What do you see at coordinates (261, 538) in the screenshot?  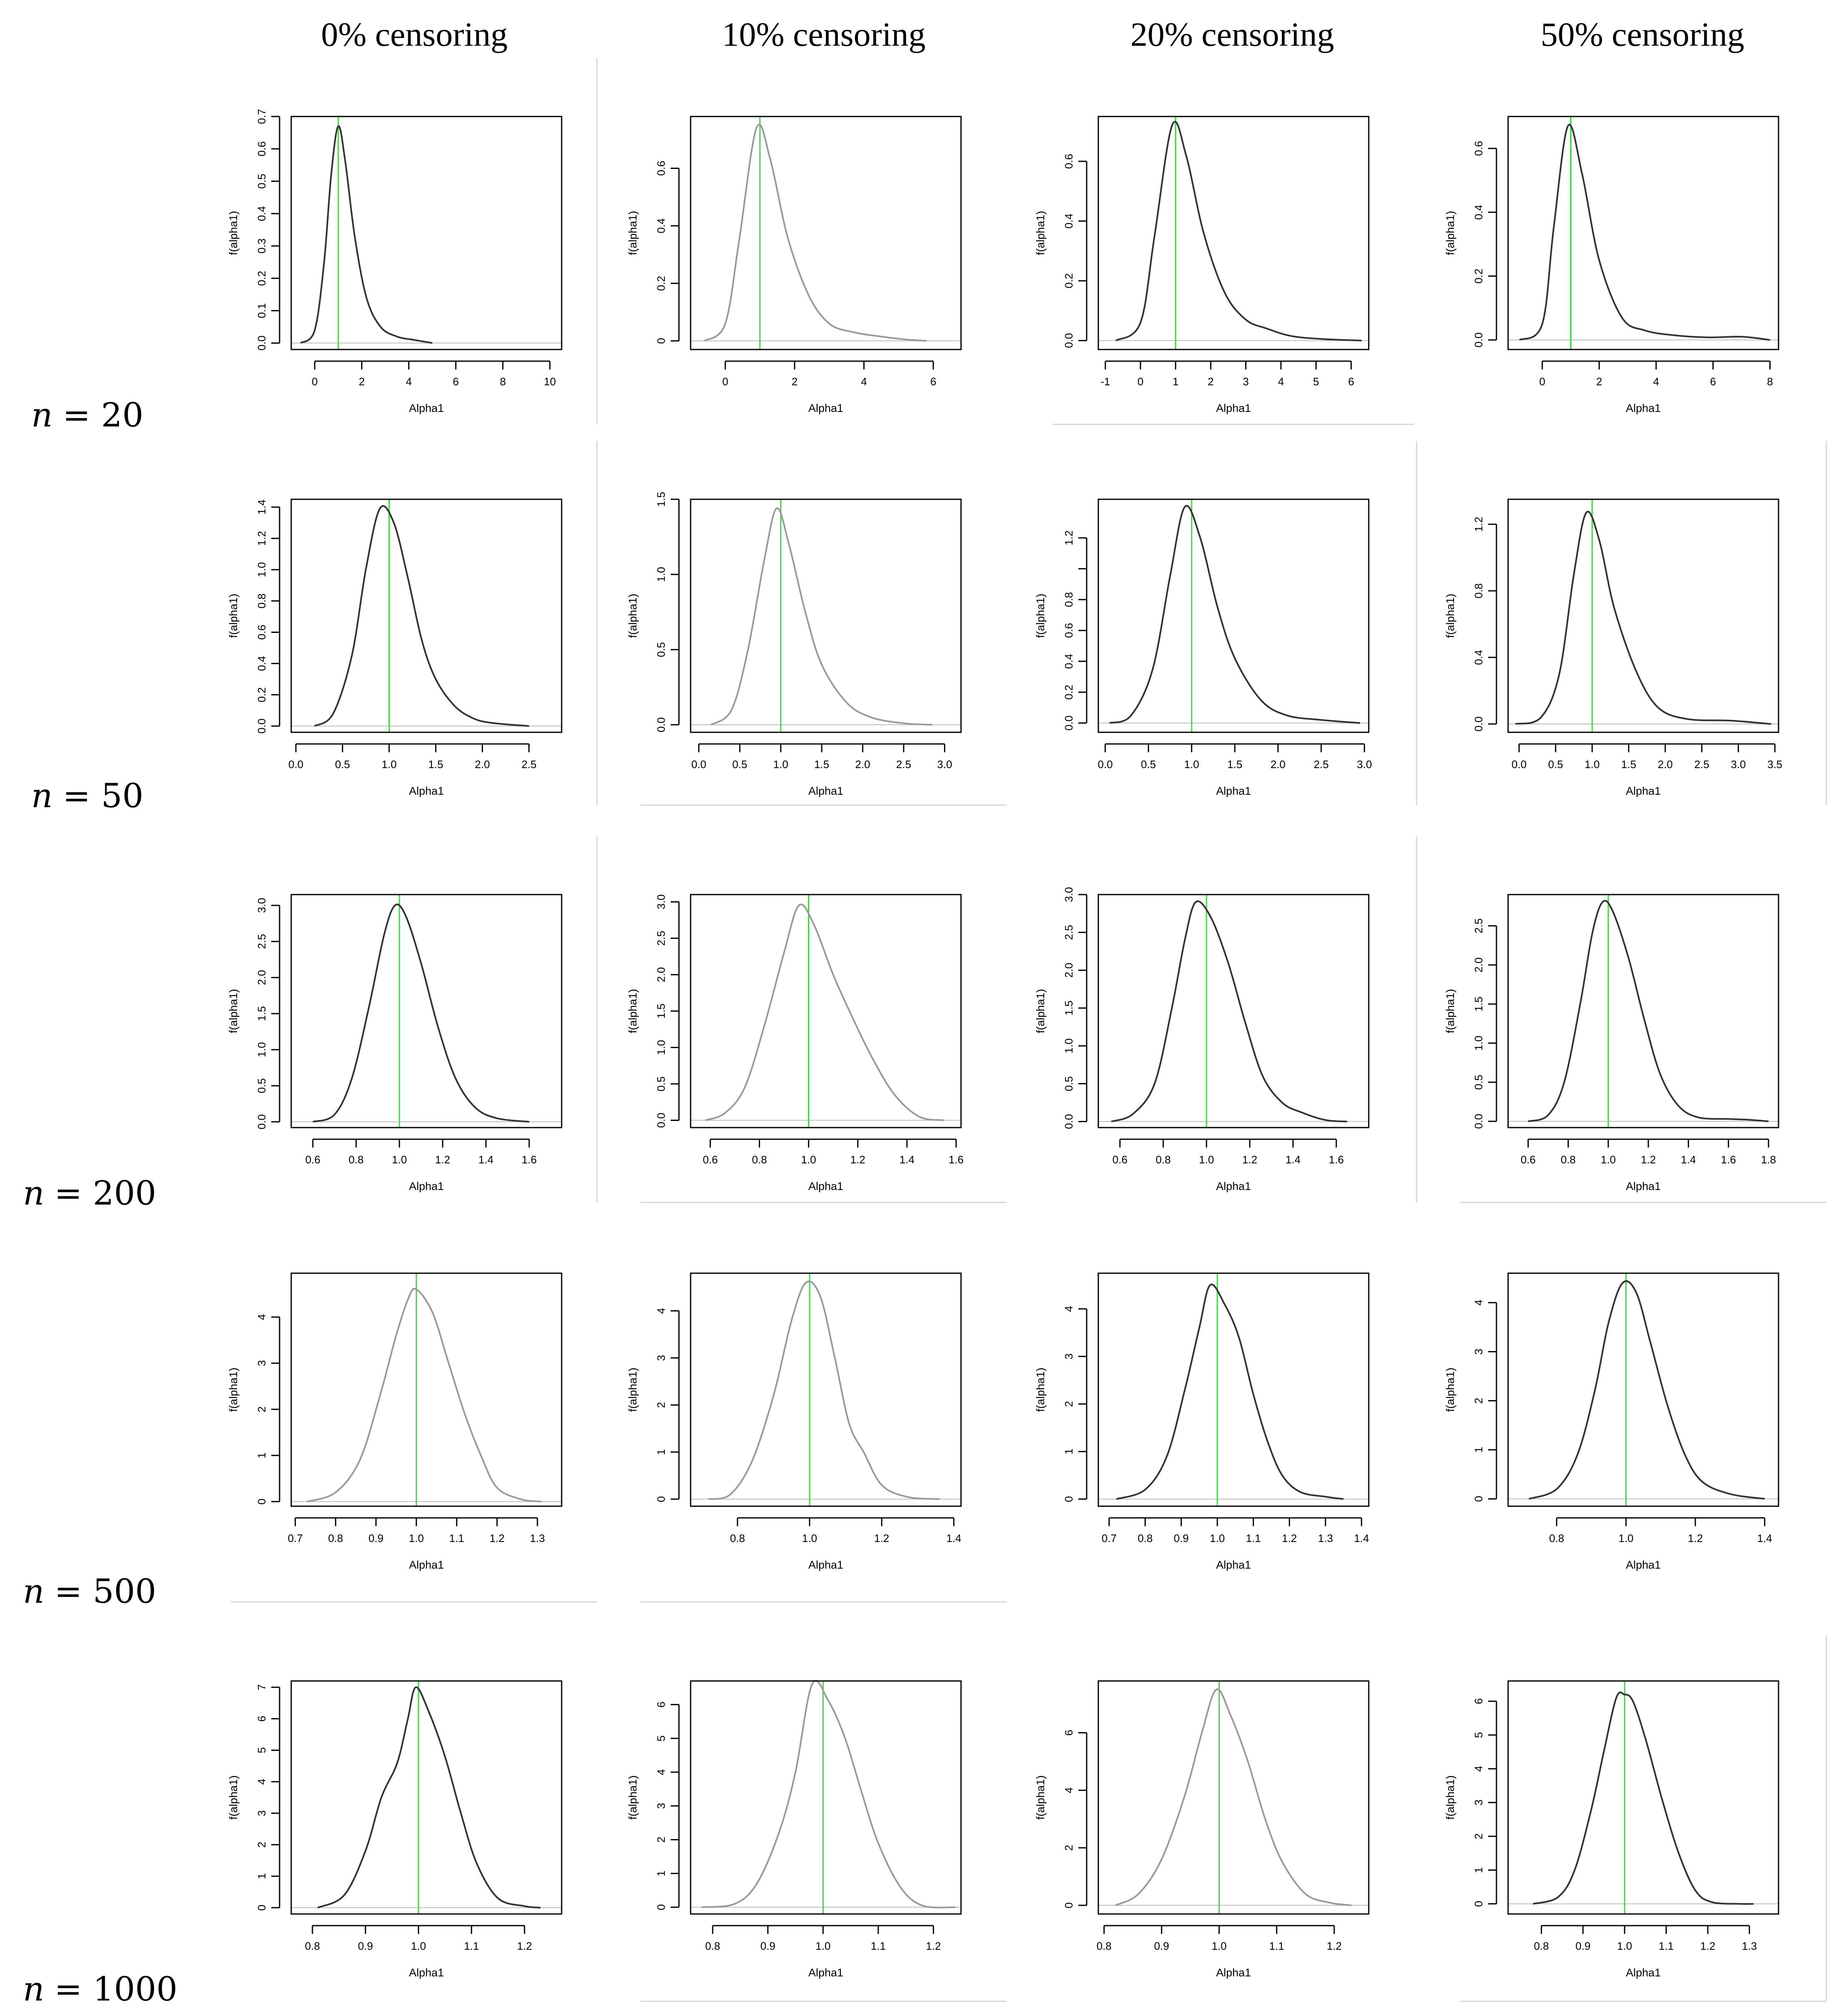 I see `y-tick-label: 1.2` at bounding box center [261, 538].